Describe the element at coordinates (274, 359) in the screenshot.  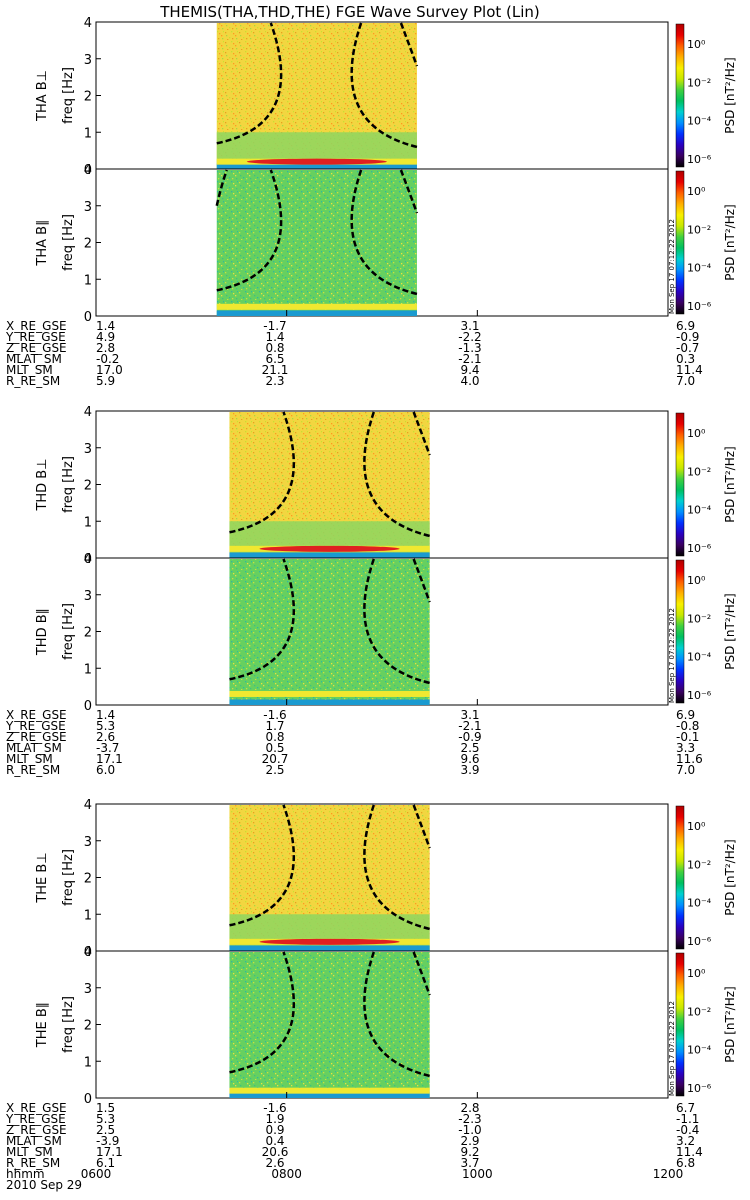
I see `ephemeris-value: 6.5` at that location.